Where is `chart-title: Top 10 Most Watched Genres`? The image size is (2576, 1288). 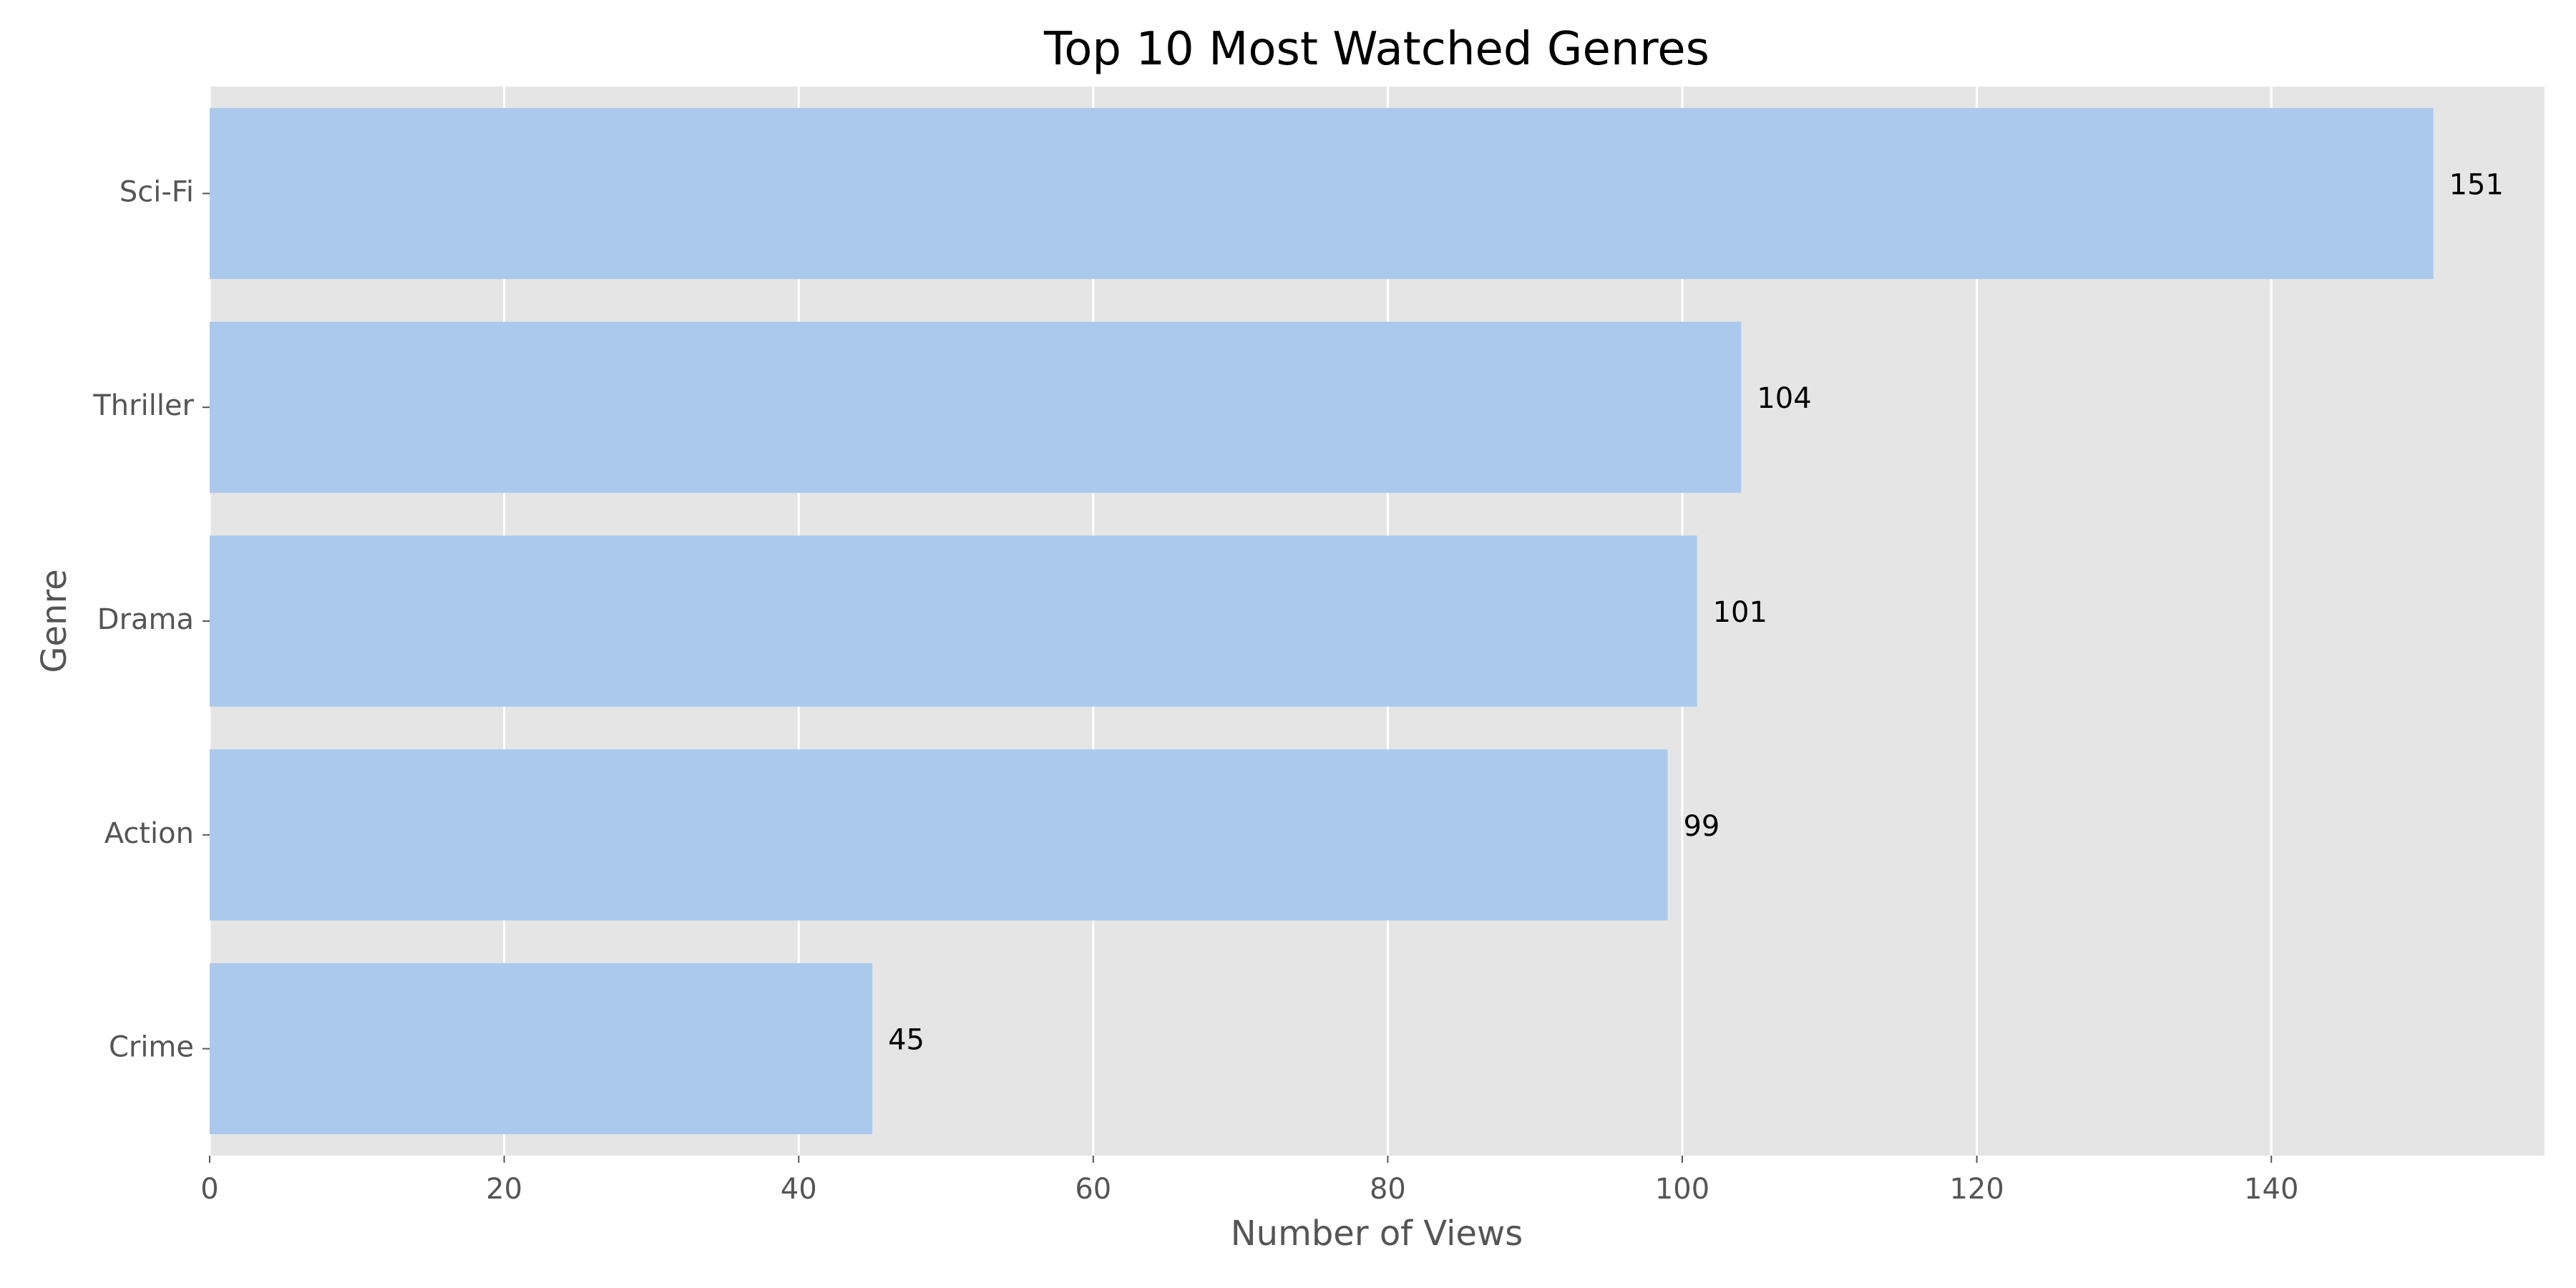
chart-title: Top 10 Most Watched Genres is located at coordinates (1376, 49).